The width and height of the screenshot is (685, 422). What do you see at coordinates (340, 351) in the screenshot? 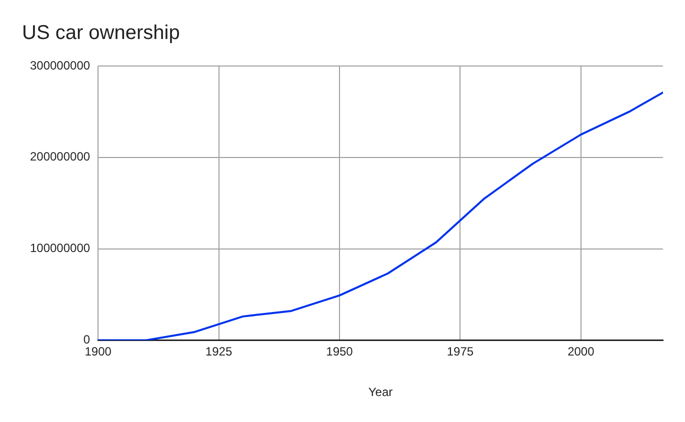
I see `x-tick-label: 1950` at bounding box center [340, 351].